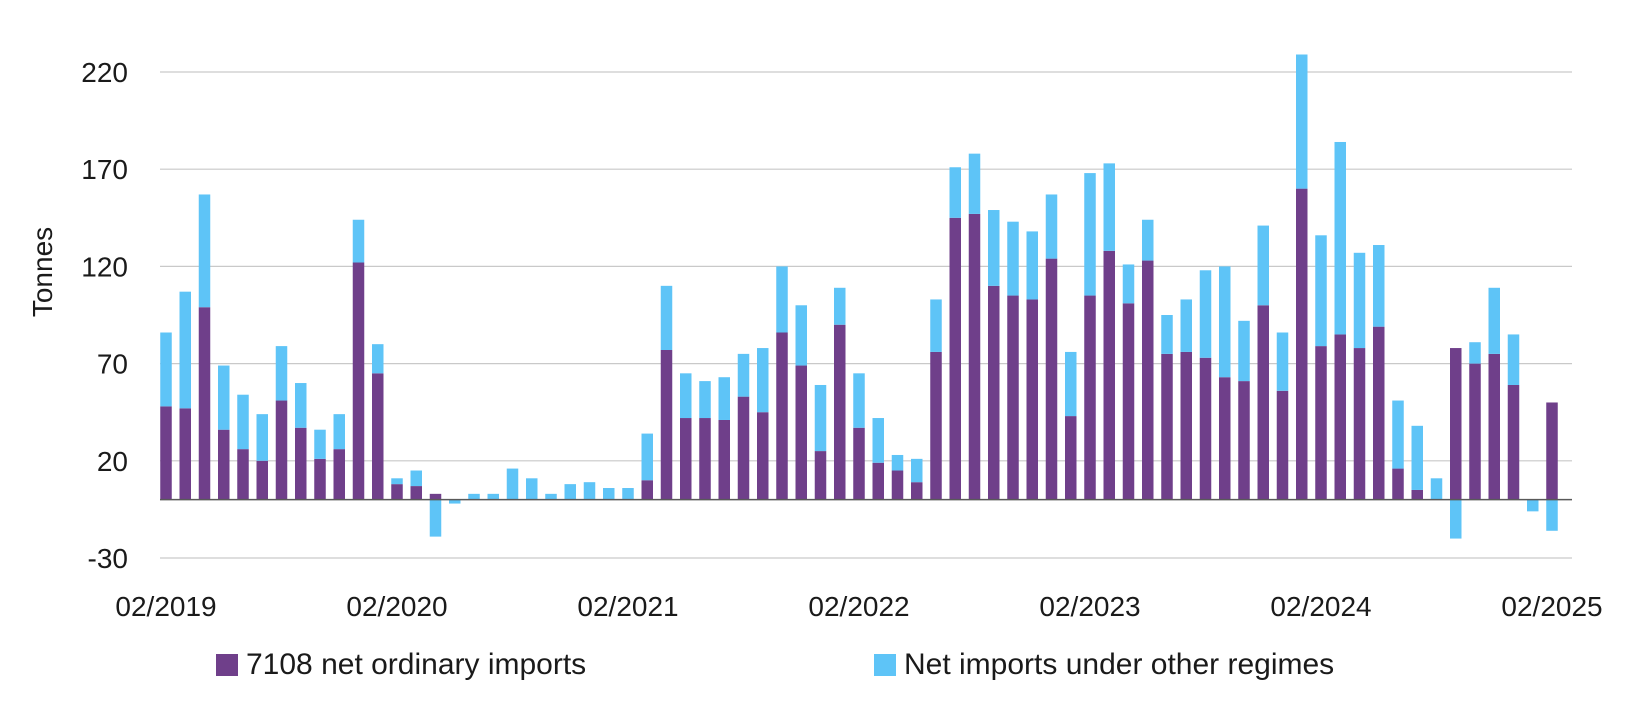 Image resolution: width=1652 pixels, height=715 pixels. I want to click on legend-swatch-ordinary, so click(227, 665).